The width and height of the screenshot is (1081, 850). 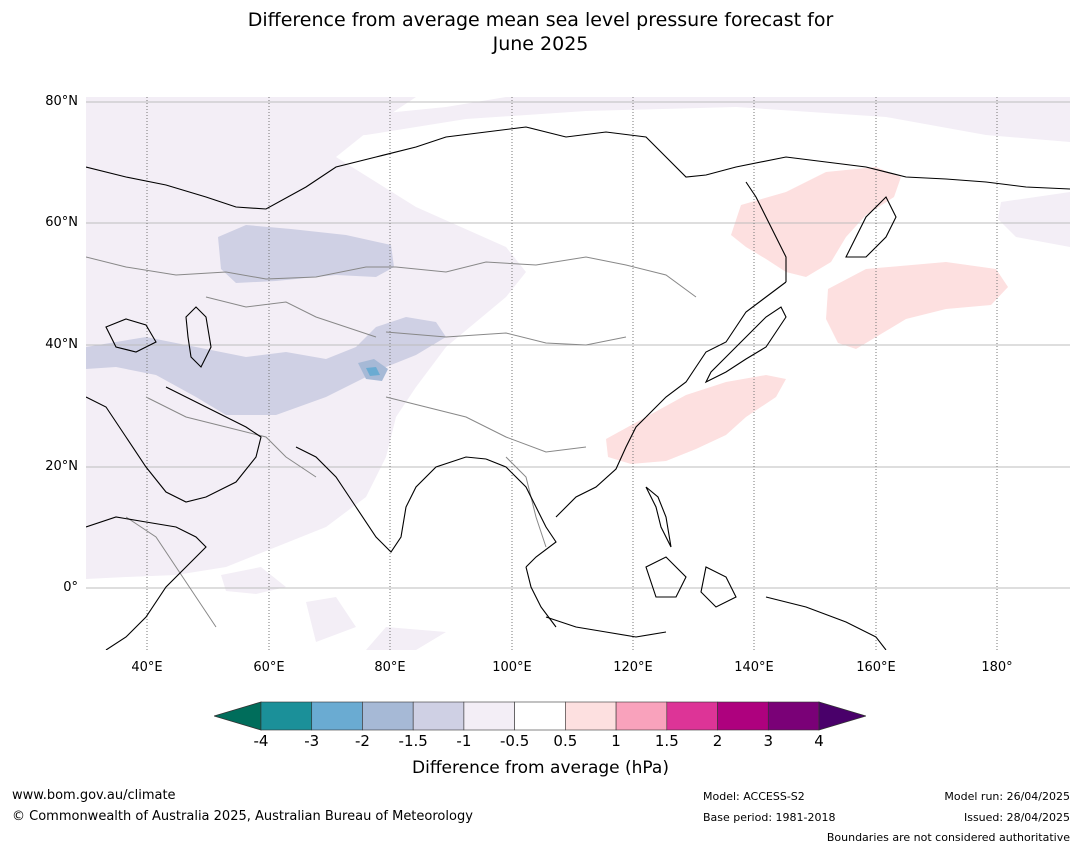 I want to click on colorbar-tick-label: -0.5, so click(x=514, y=741).